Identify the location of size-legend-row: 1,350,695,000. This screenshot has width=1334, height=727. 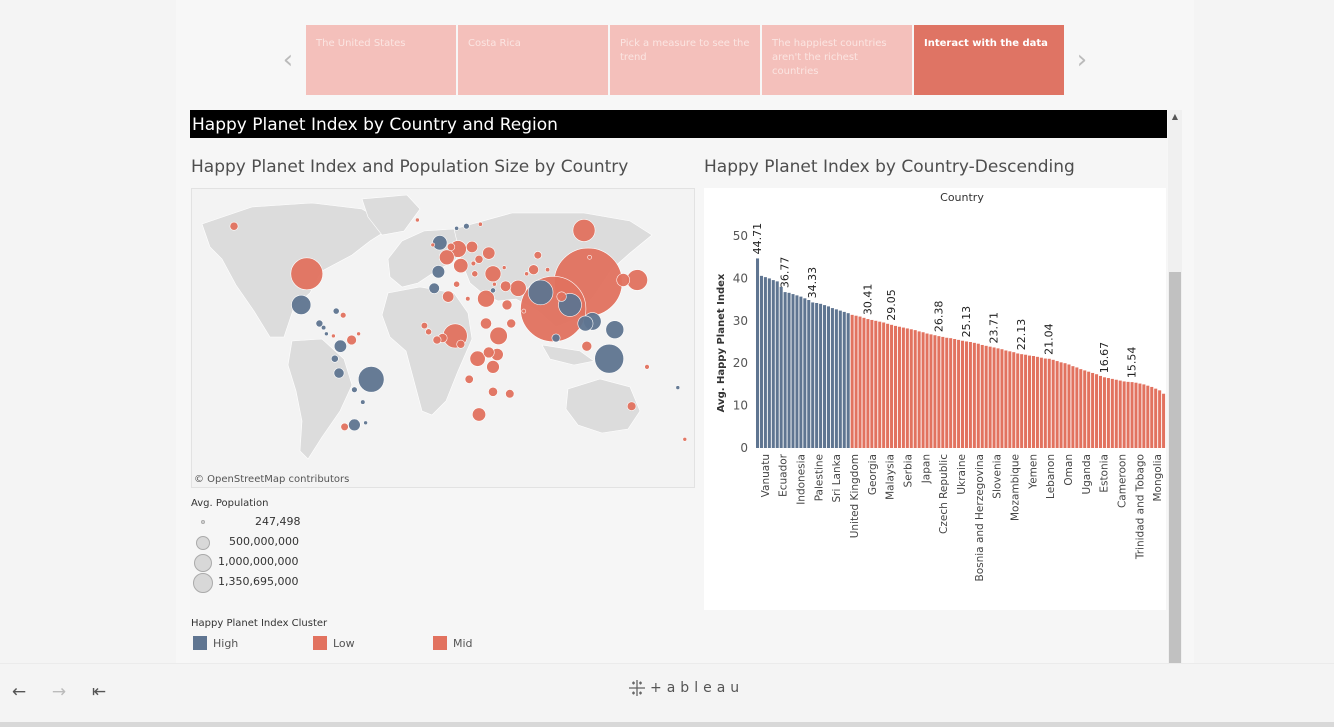
(261, 583).